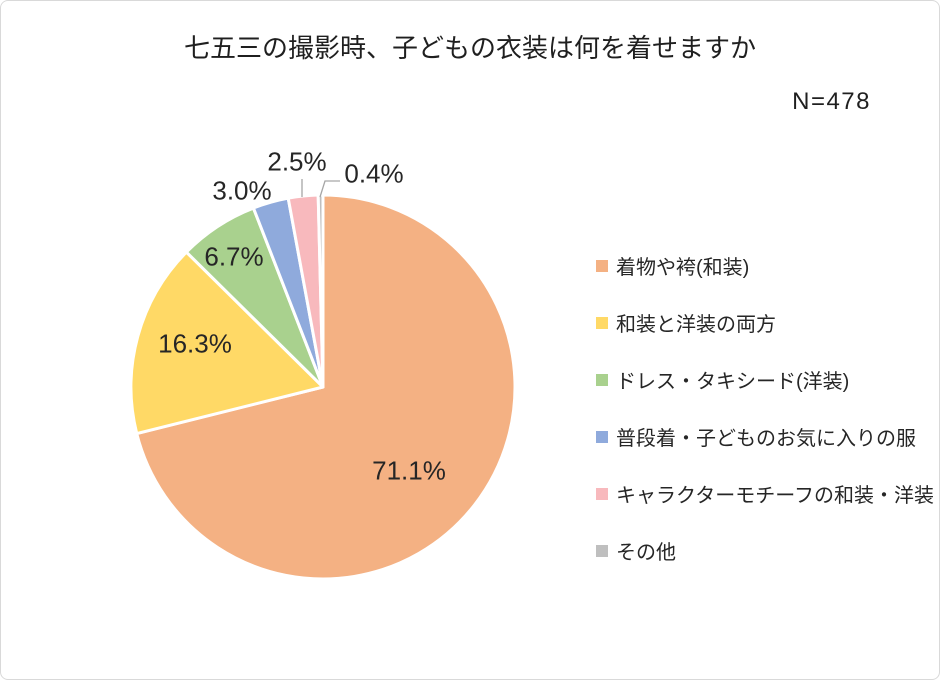 Image resolution: width=940 pixels, height=680 pixels. What do you see at coordinates (409, 470) in the screenshot?
I see `data-label-kimono: 71.1%` at bounding box center [409, 470].